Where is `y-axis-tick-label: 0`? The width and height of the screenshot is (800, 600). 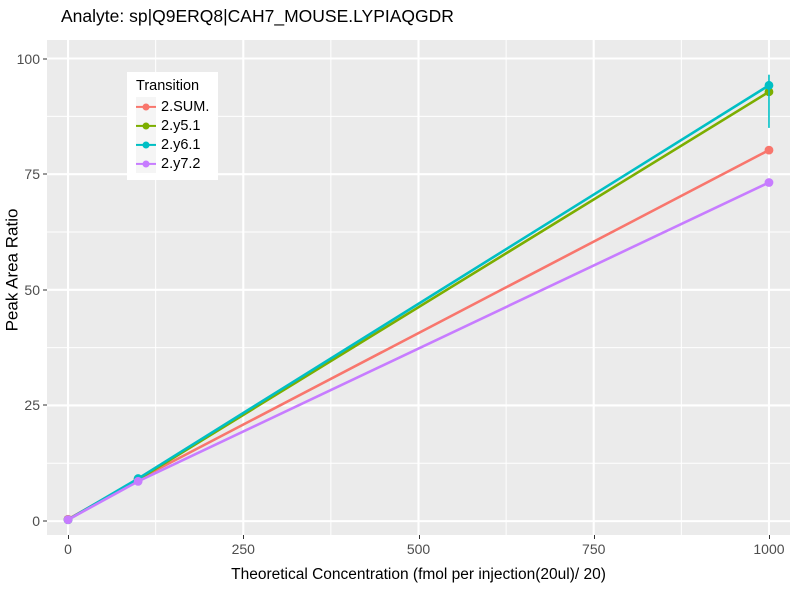 y-axis-tick-label: 0 is located at coordinates (36, 521).